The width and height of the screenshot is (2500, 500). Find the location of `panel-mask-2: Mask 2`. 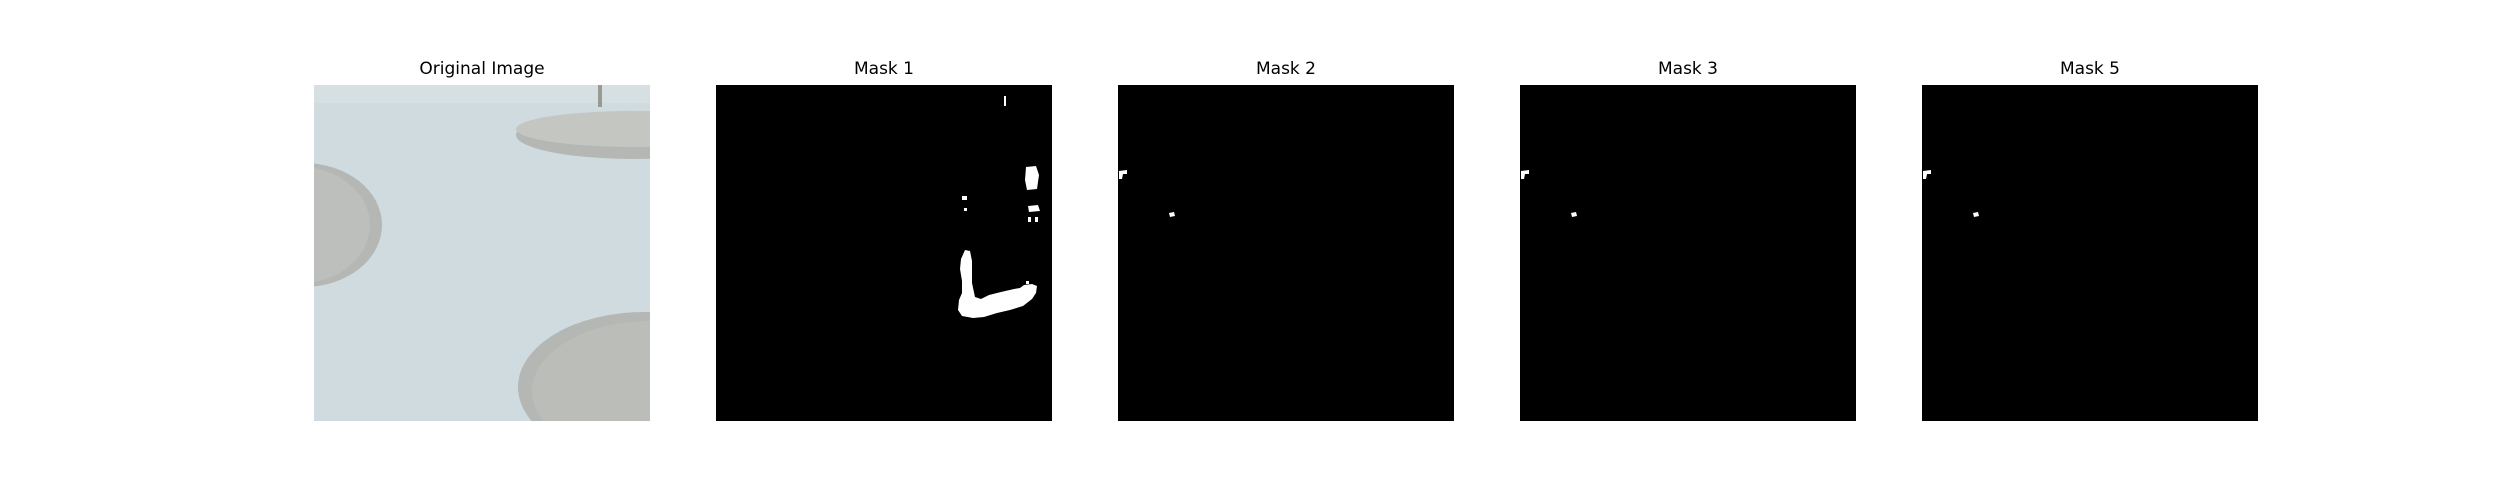

panel-mask-2: Mask 2 is located at coordinates (1286, 69).